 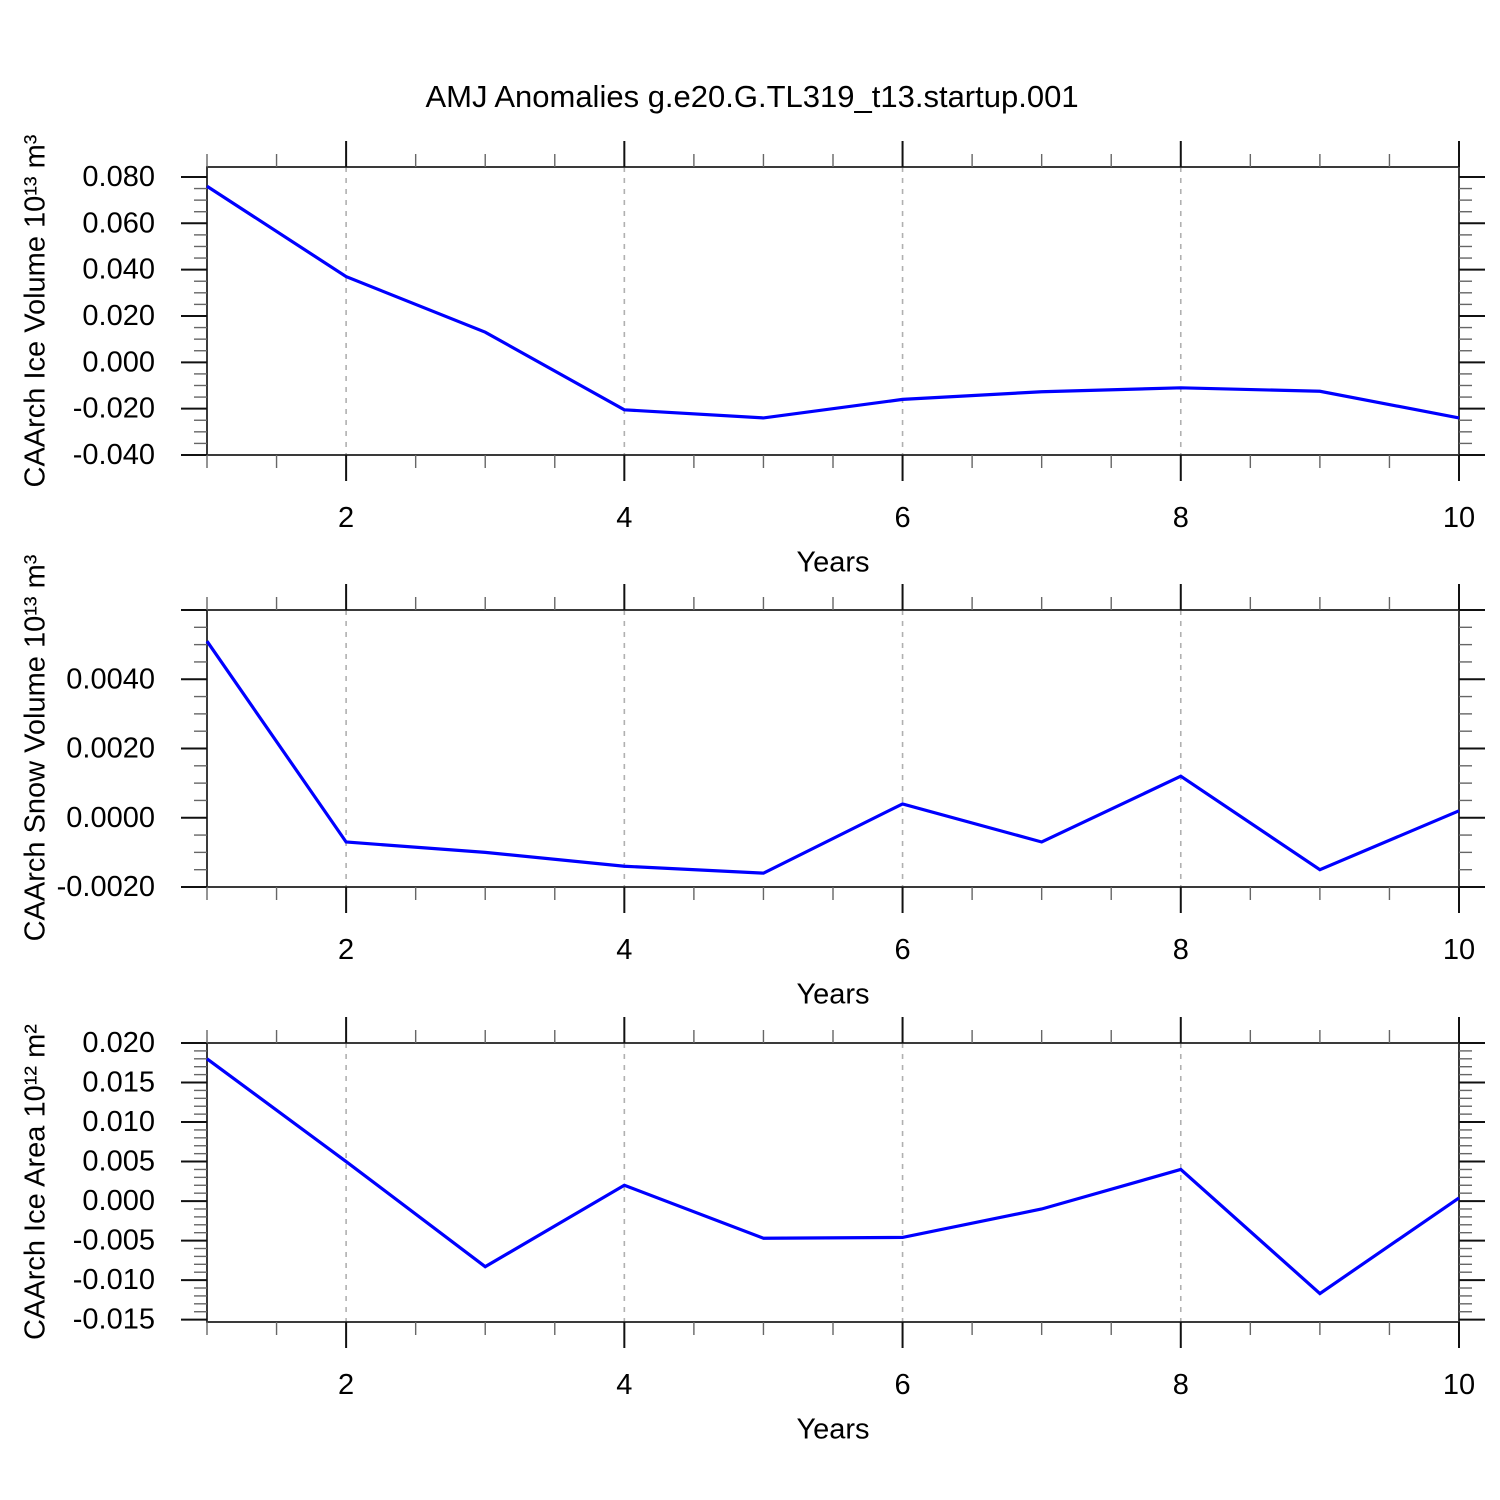 I want to click on y-tick-label: 0.060, so click(x=118, y=223).